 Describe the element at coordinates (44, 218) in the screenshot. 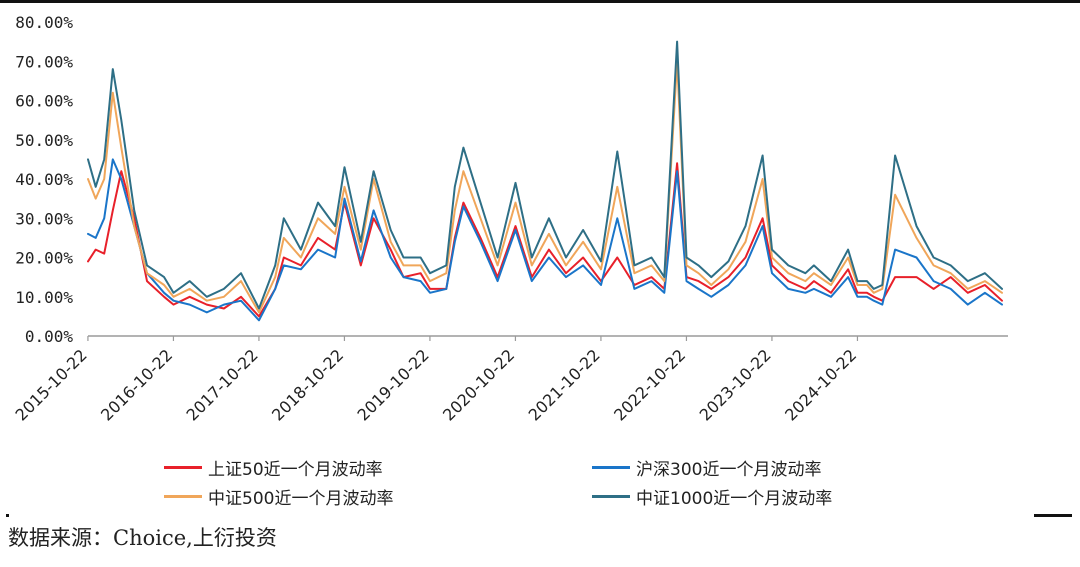

I see `y-tick-label: 30.00%` at that location.